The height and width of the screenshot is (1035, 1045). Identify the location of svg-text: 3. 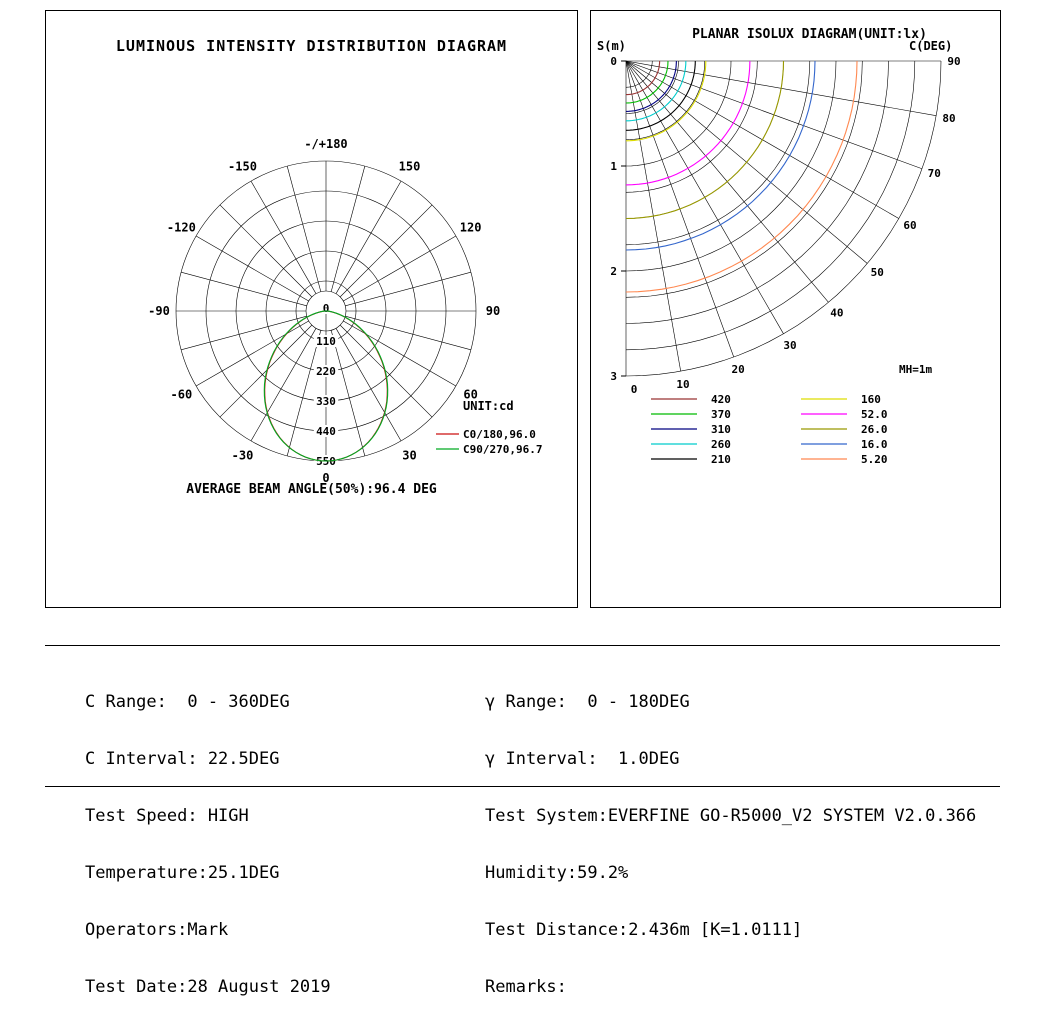
(613, 376).